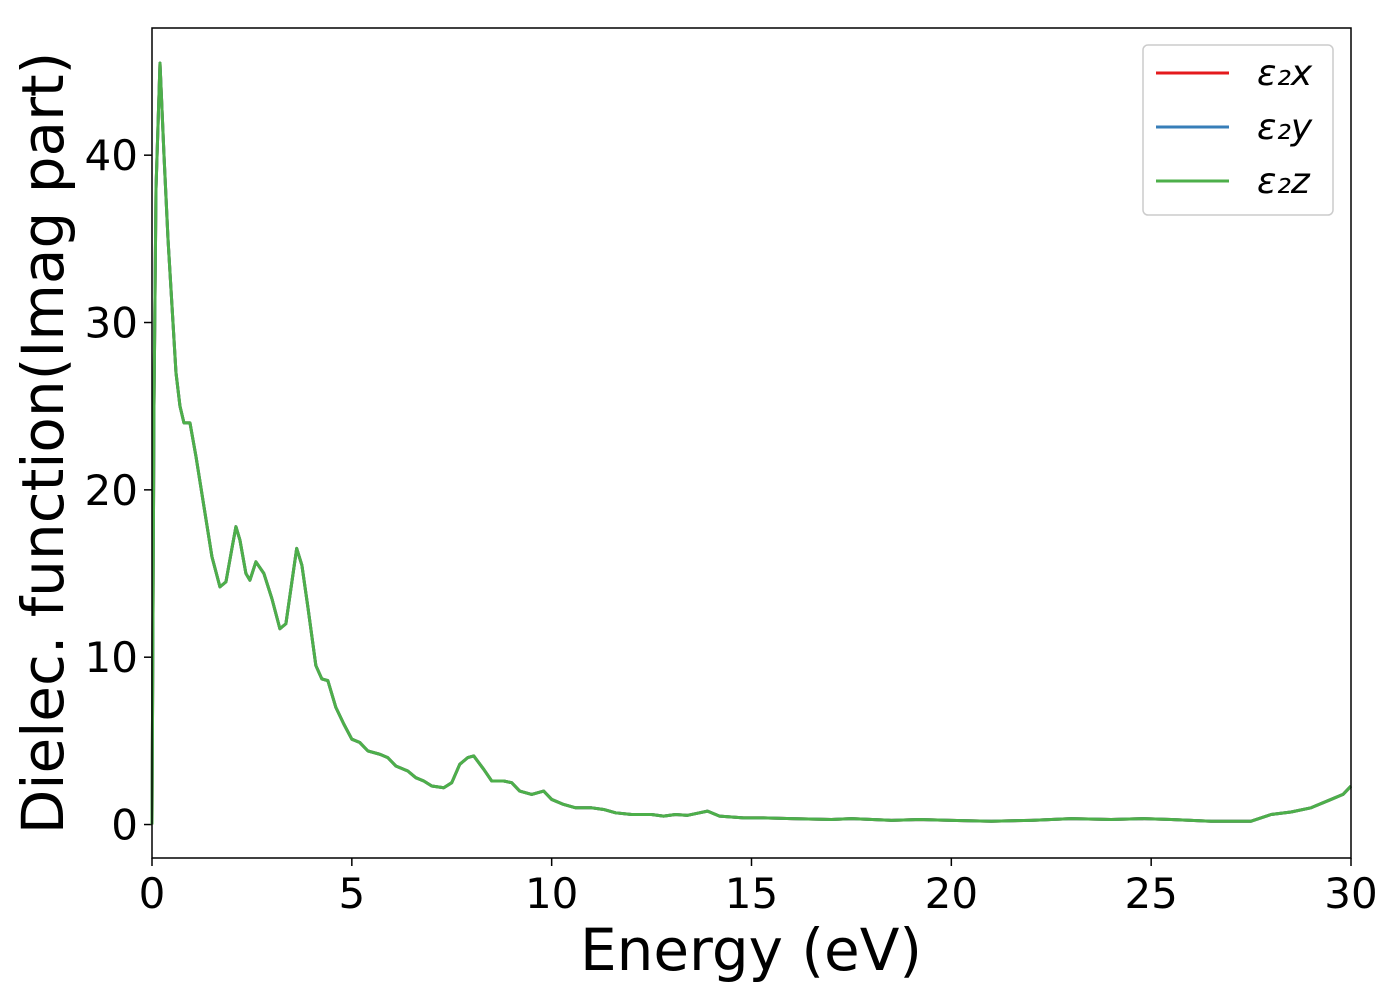 The image size is (1400, 1000). What do you see at coordinates (351, 893) in the screenshot?
I see `x-tick-label: 5` at bounding box center [351, 893].